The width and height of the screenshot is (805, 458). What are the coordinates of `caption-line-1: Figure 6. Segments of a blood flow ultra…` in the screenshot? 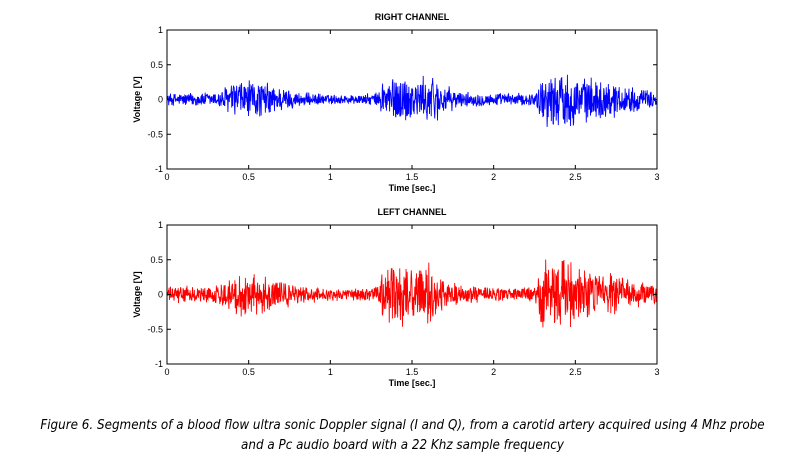 It's located at (402, 425).